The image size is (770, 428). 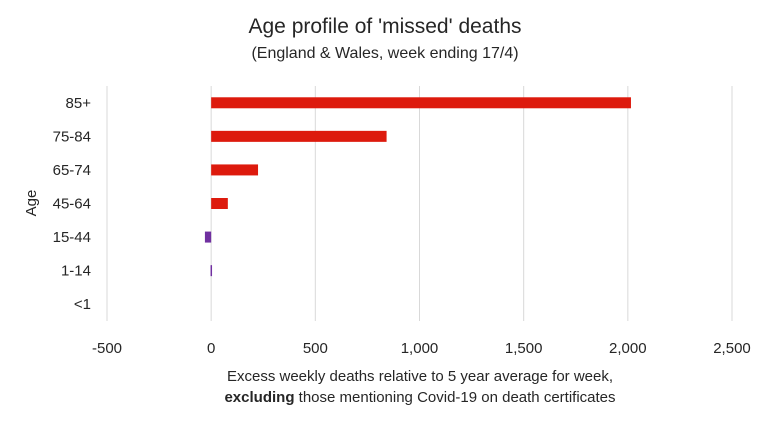 I want to click on y-tick-label: 65-74, so click(x=72, y=170).